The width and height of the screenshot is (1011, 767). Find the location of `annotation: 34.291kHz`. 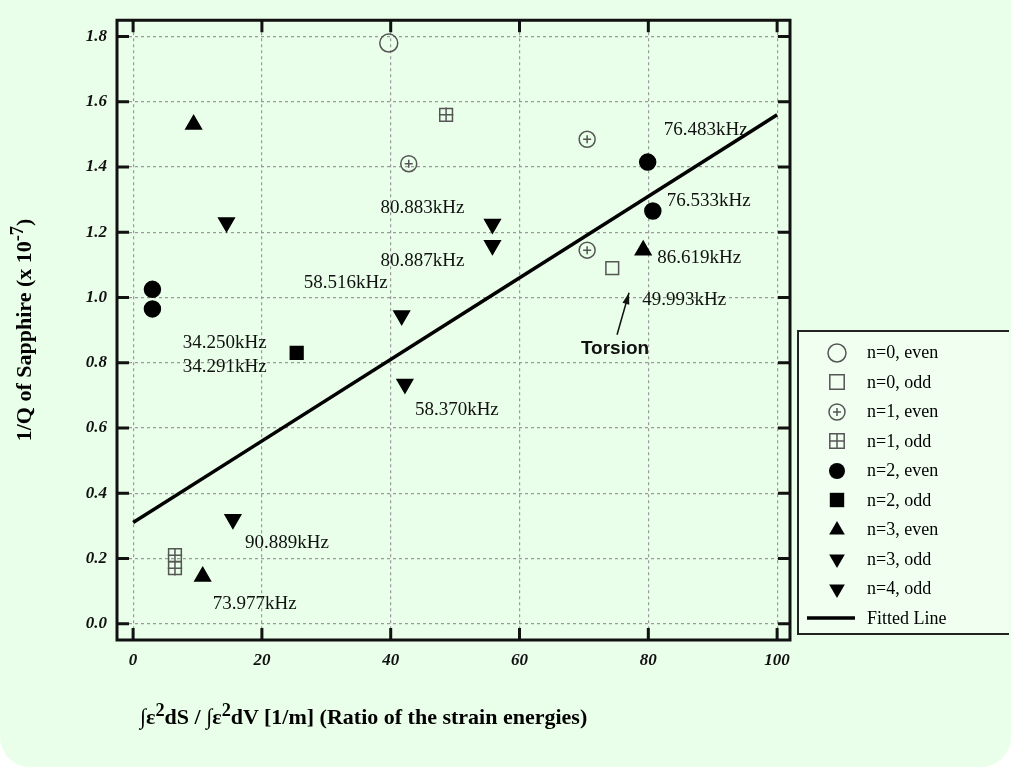

annotation: 34.291kHz is located at coordinates (224, 365).